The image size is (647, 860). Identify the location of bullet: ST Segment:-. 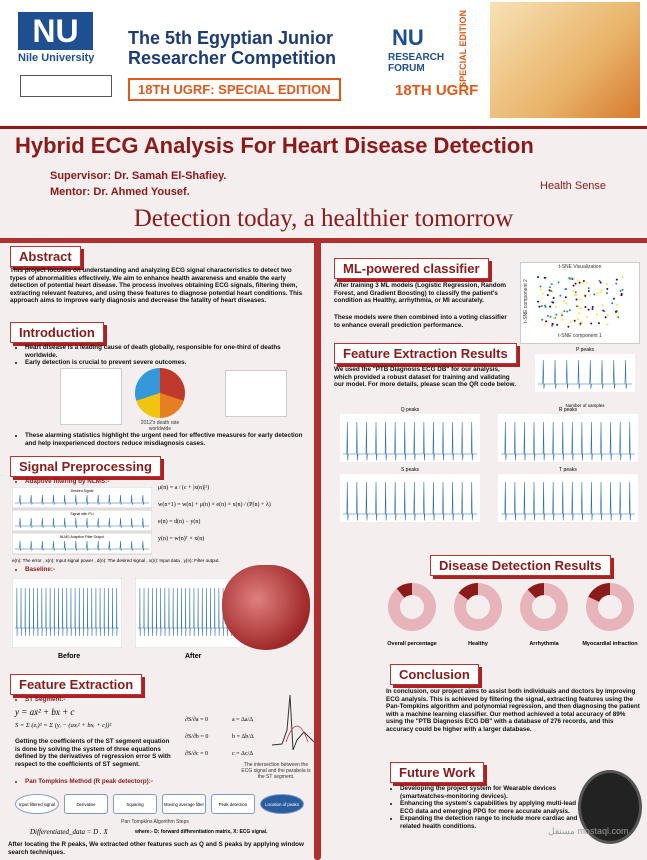
(45, 700).